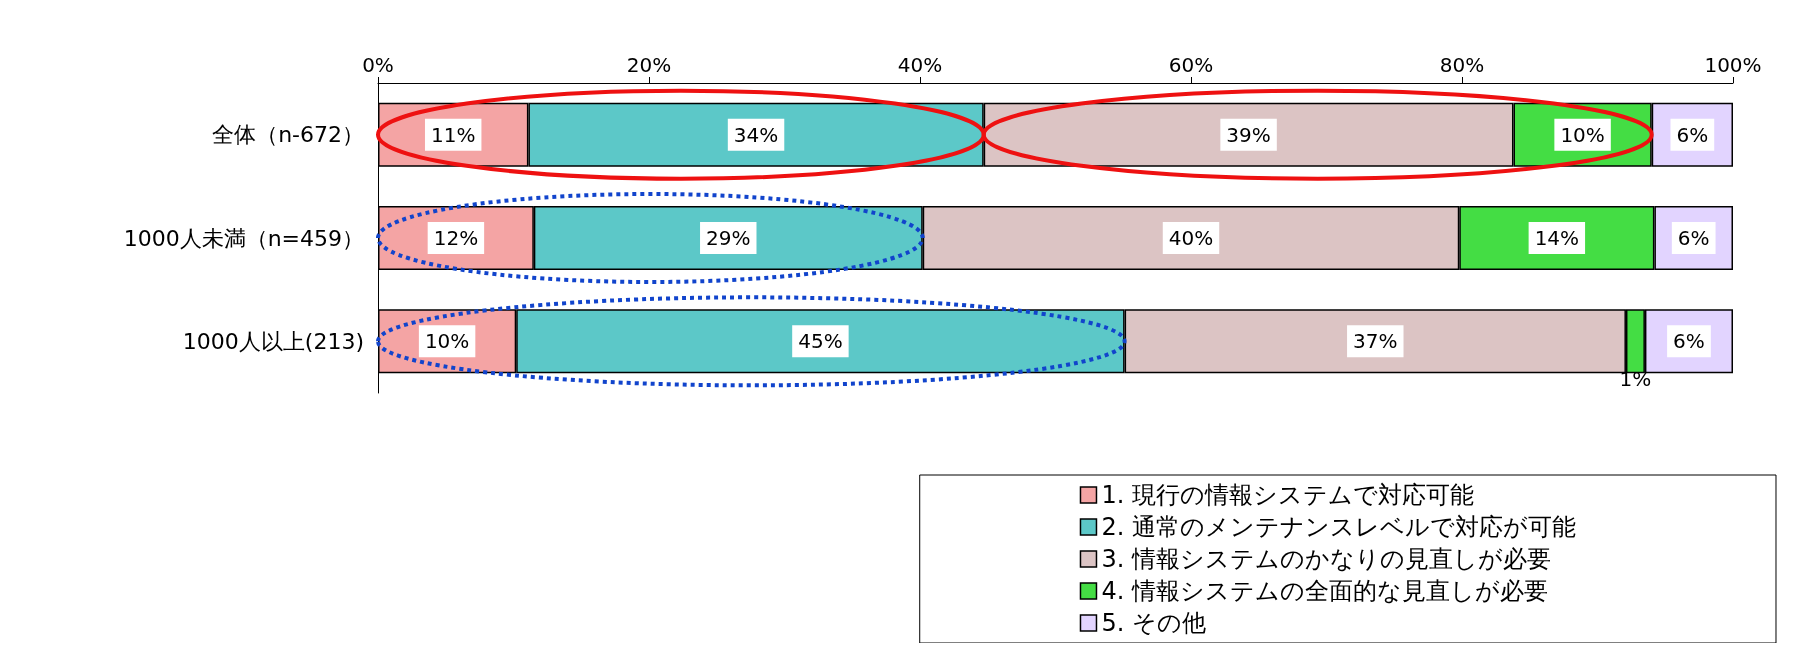 The height and width of the screenshot is (655, 1803). Describe the element at coordinates (649, 65) in the screenshot. I see `x-tick-label: 20%` at that location.